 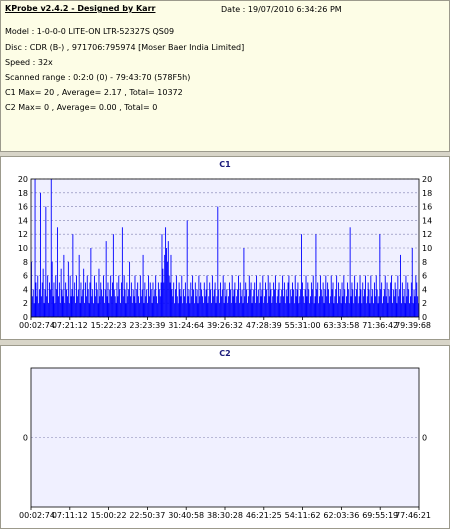 What do you see at coordinates (413, 325) in the screenshot?
I see `x-tick-label: 79:39:68` at bounding box center [413, 325].